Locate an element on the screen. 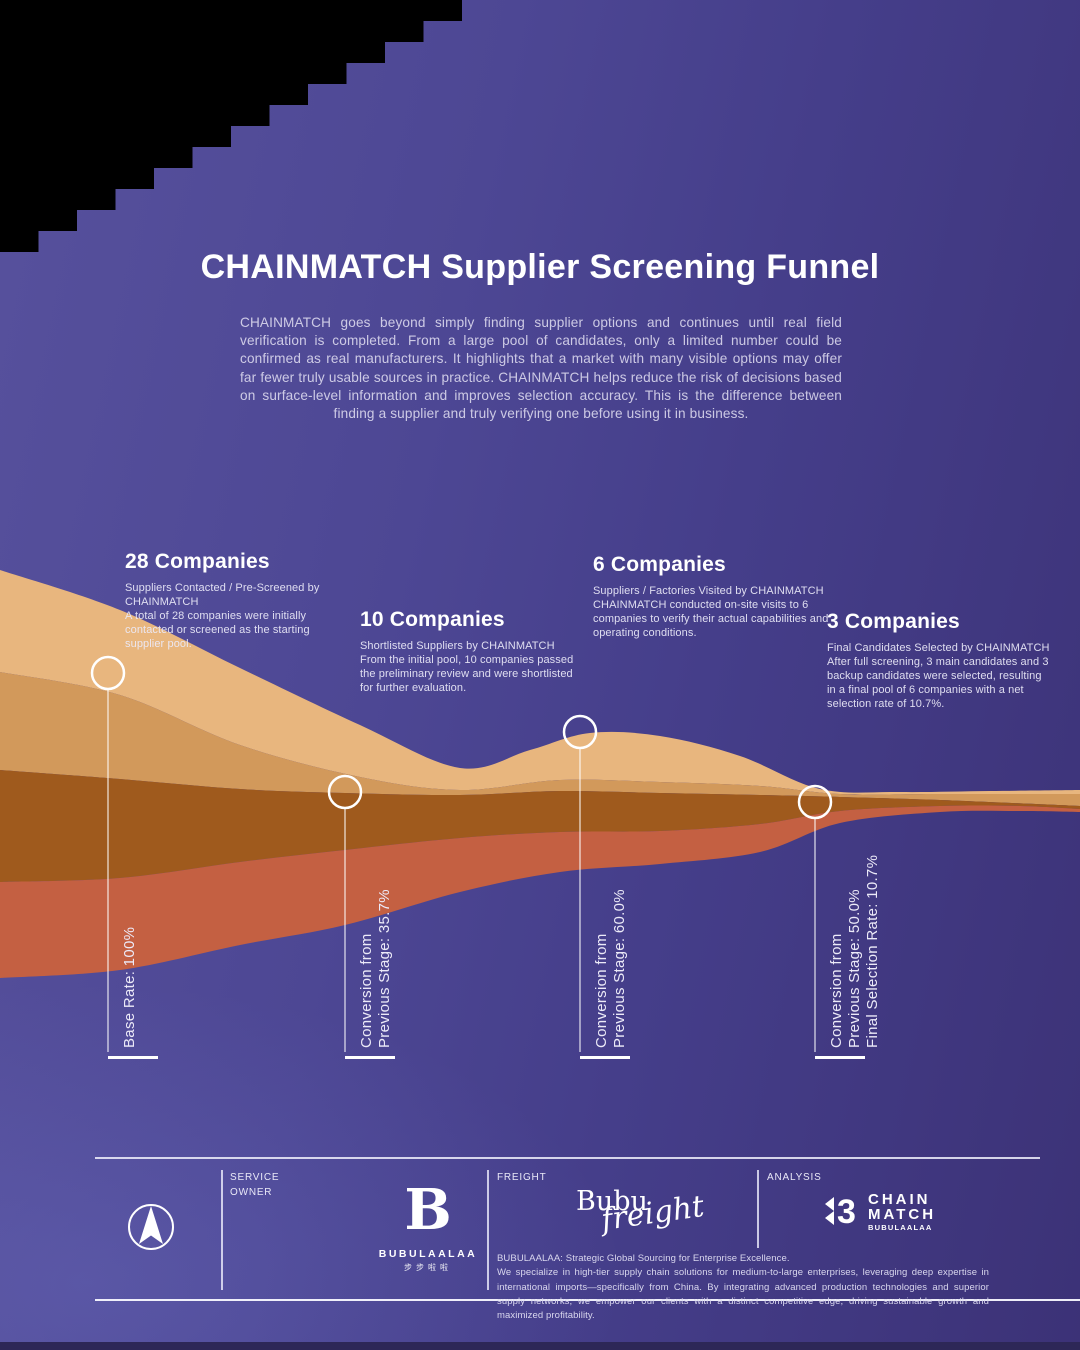 Image resolution: width=1080 pixels, height=1350 pixels. stage-rate-label: Final Selection Rate: 10.7% is located at coordinates (872, 951).